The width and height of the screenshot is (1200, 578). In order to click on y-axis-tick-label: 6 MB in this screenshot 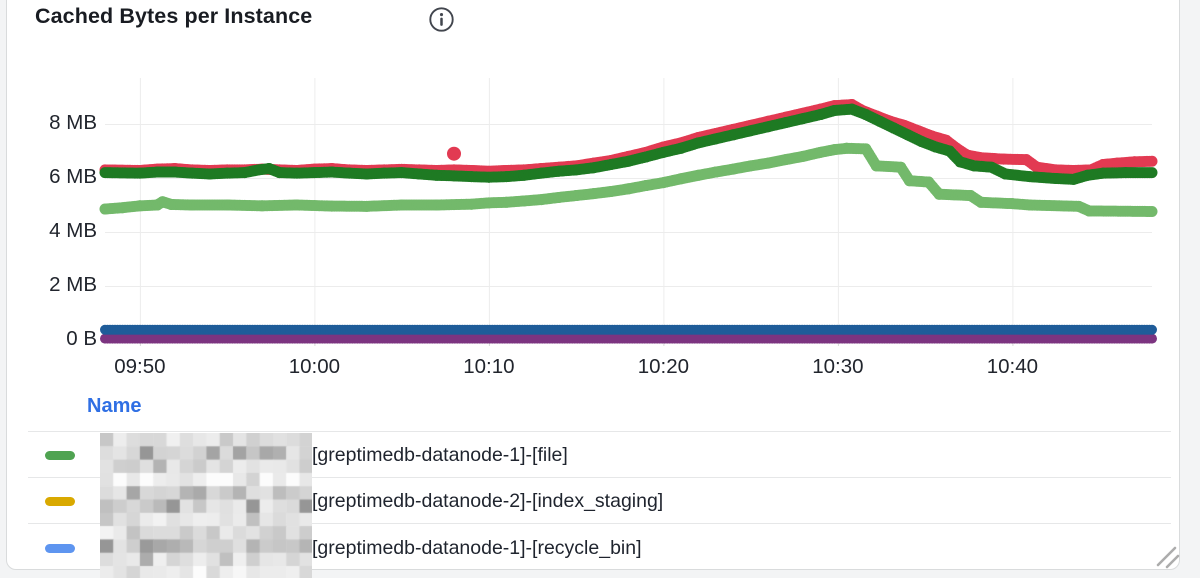, I will do `click(73, 176)`.